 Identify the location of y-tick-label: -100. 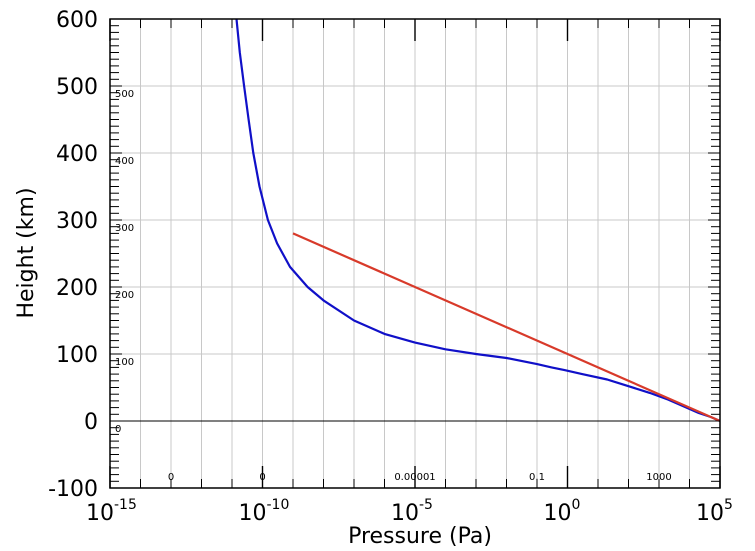
(73, 489).